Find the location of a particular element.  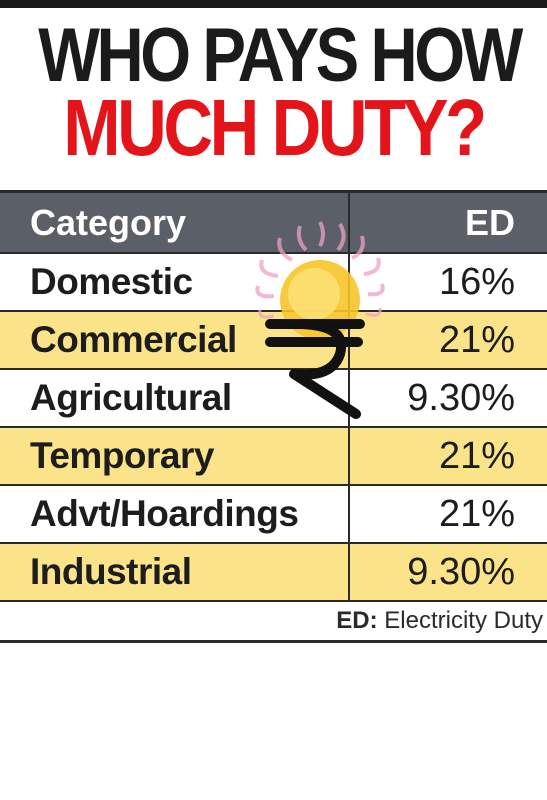

headline-line-1: WHO PAYS HOW is located at coordinates (280, 55).